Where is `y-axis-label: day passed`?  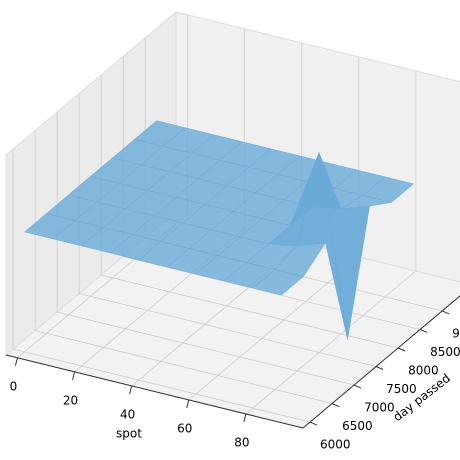 y-axis-label: day passed is located at coordinates (421, 397).